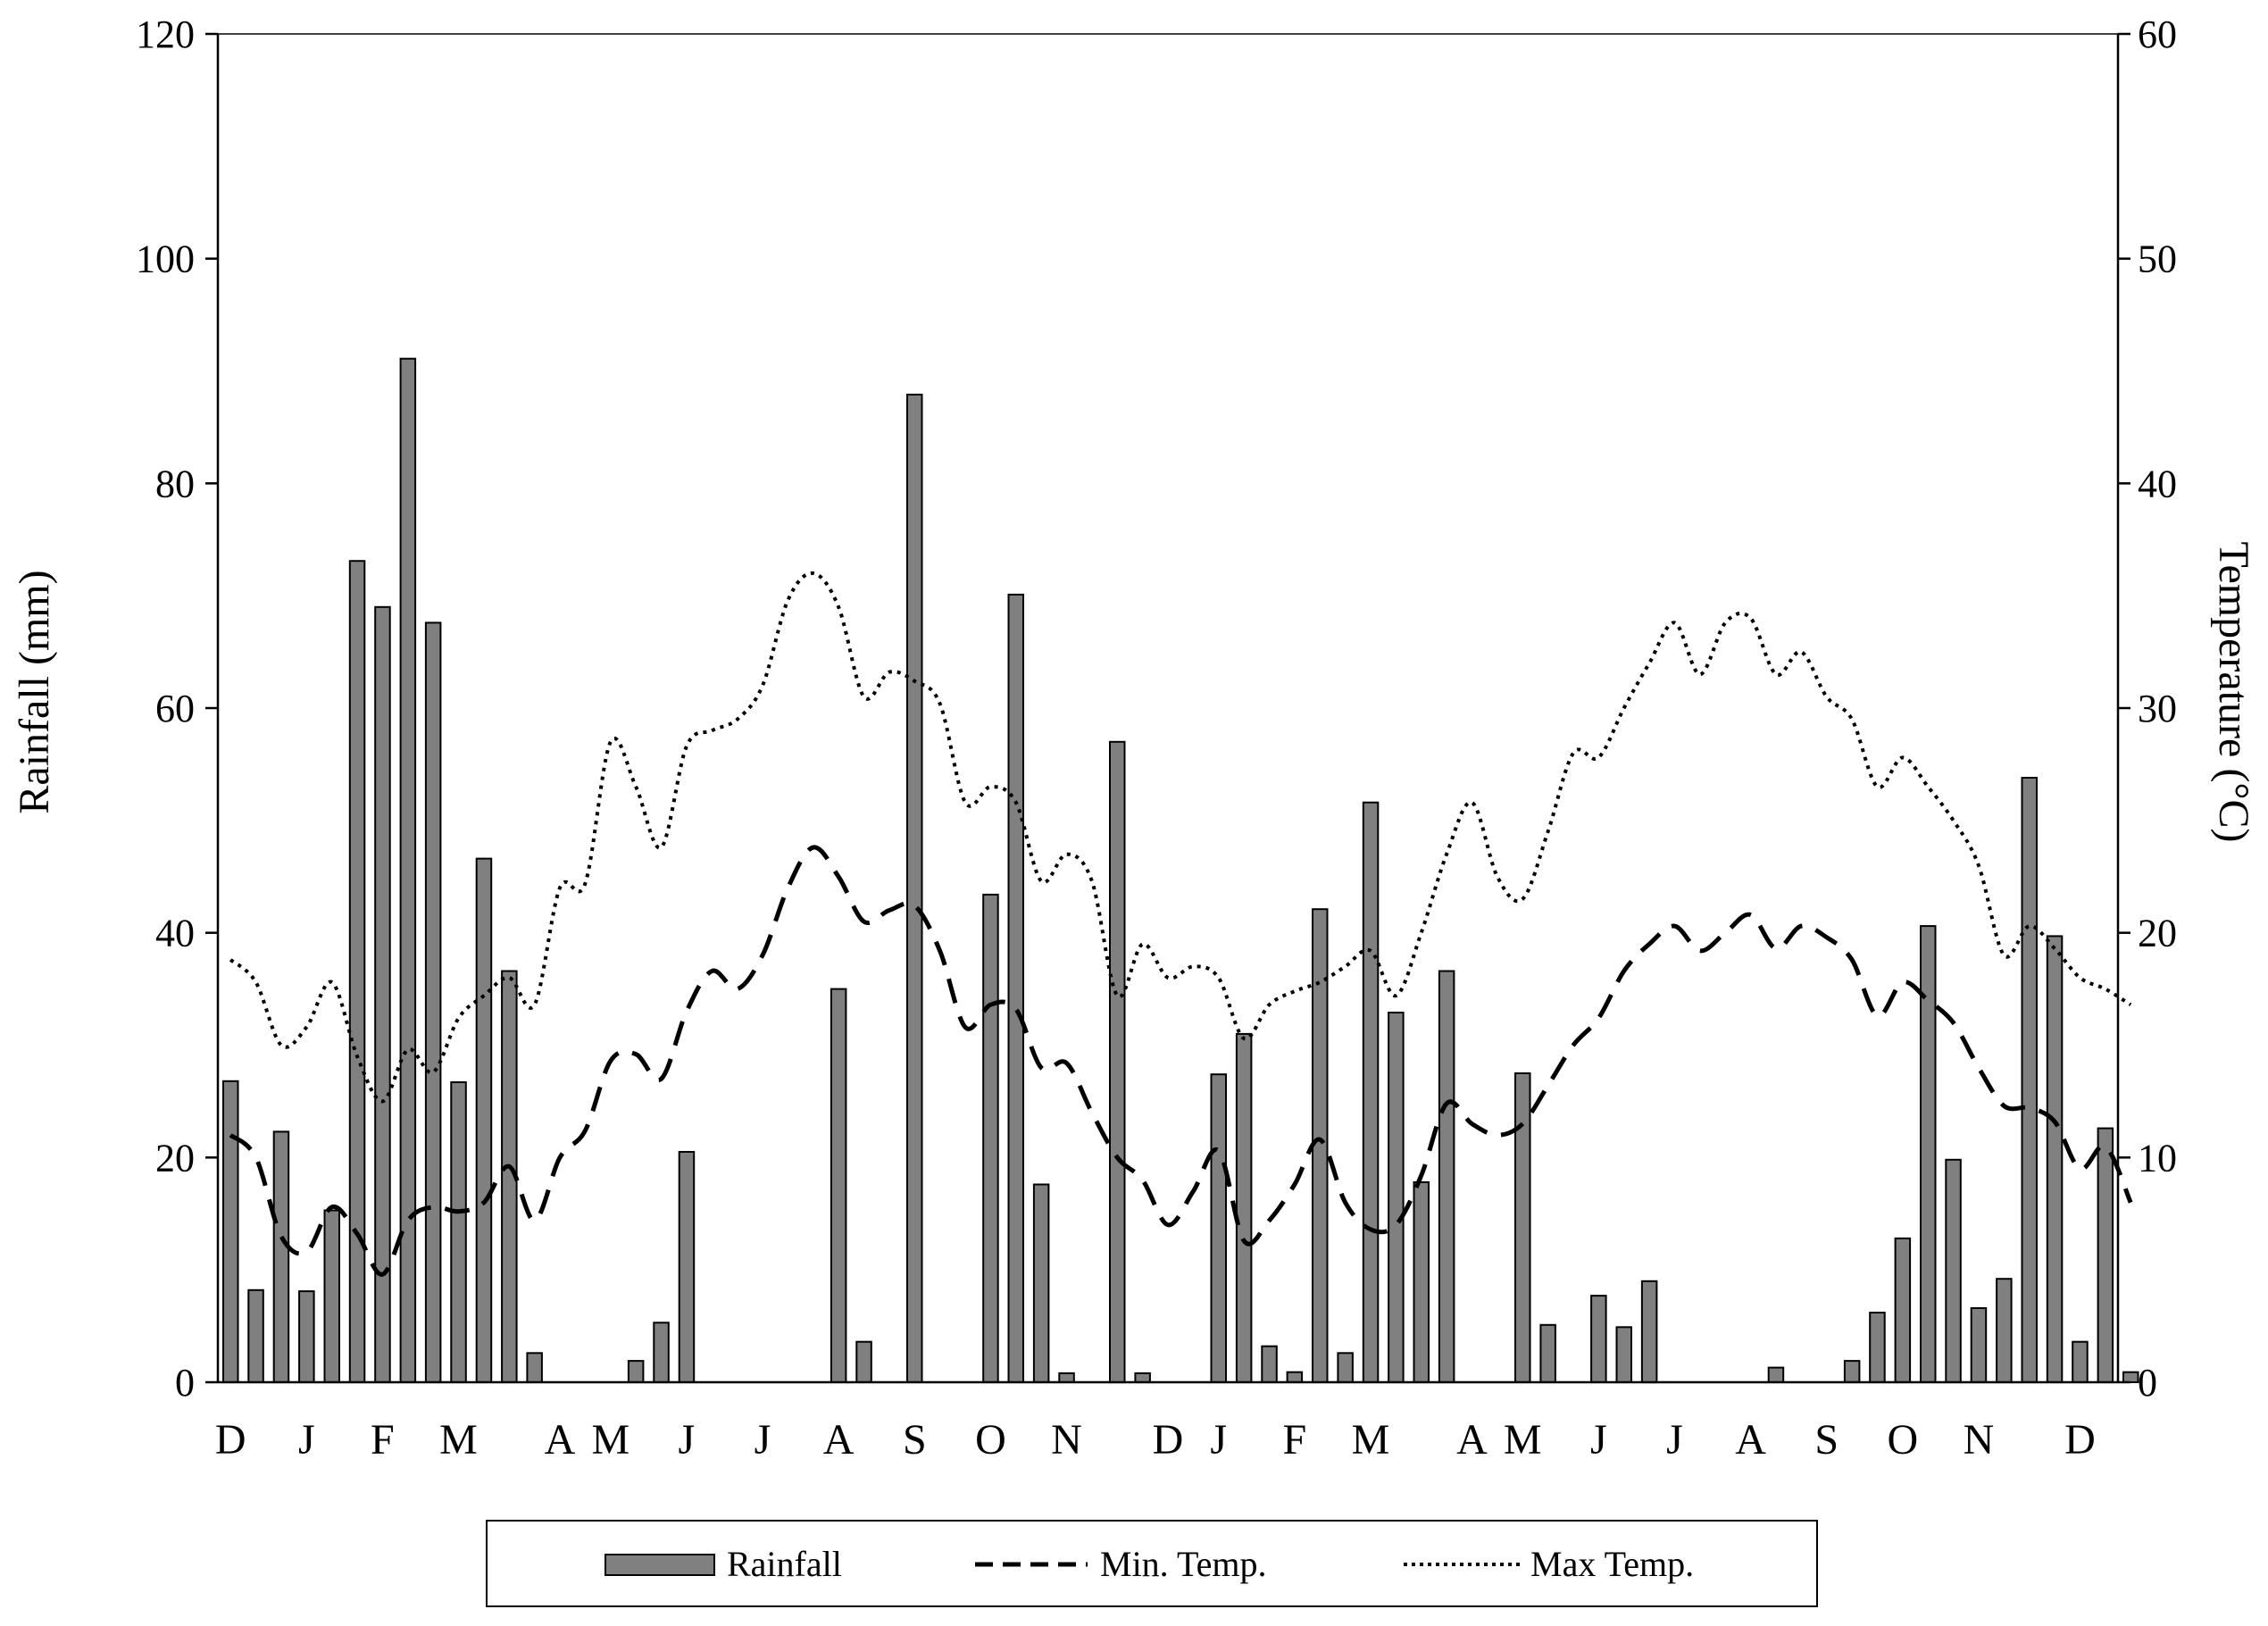 The width and height of the screenshot is (2268, 1626). I want to click on y-tick-label-right: 30, so click(2157, 709).